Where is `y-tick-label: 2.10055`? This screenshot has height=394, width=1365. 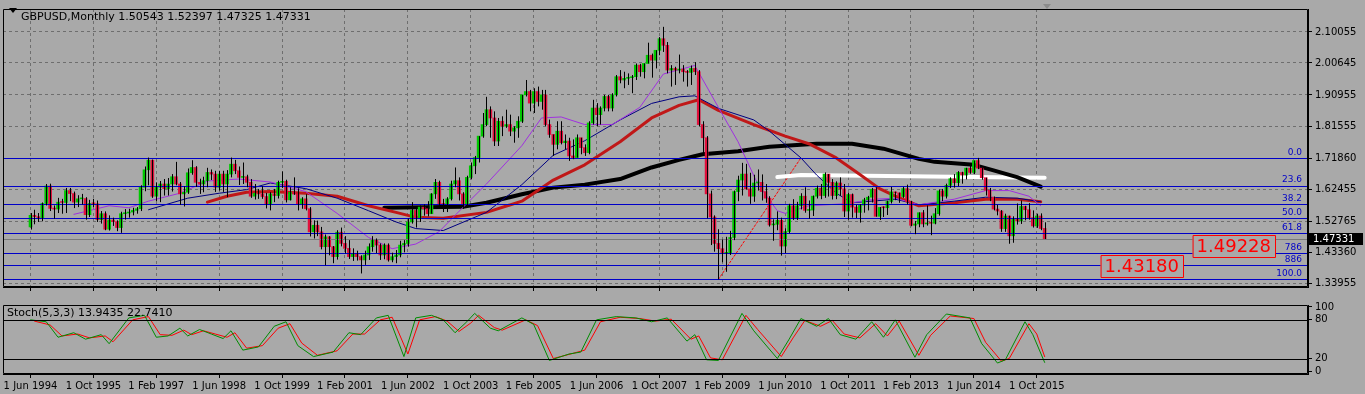
y-tick-label: 2.10055 is located at coordinates (1336, 31).